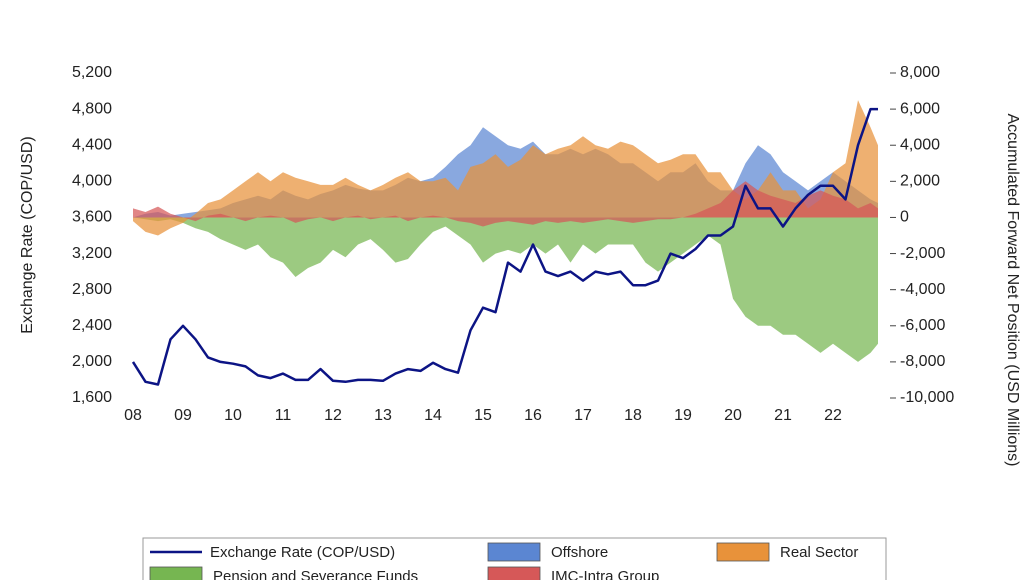 The width and height of the screenshot is (1029, 580). Describe the element at coordinates (819, 552) in the screenshot. I see `legend-label: Real Sector` at that location.